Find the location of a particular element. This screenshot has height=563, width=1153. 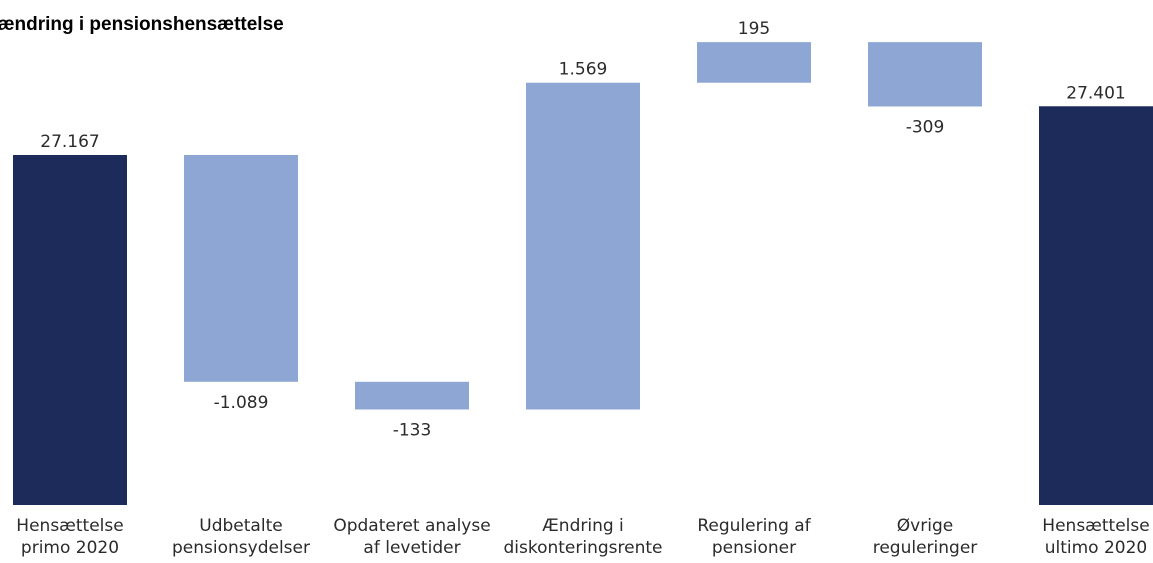

chart-title: f ændring i pensionshensættelse is located at coordinates (142, 24).